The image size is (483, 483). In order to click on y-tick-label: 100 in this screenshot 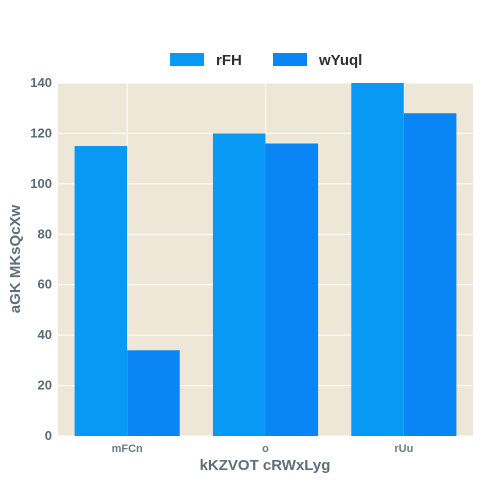, I will do `click(41, 183)`.